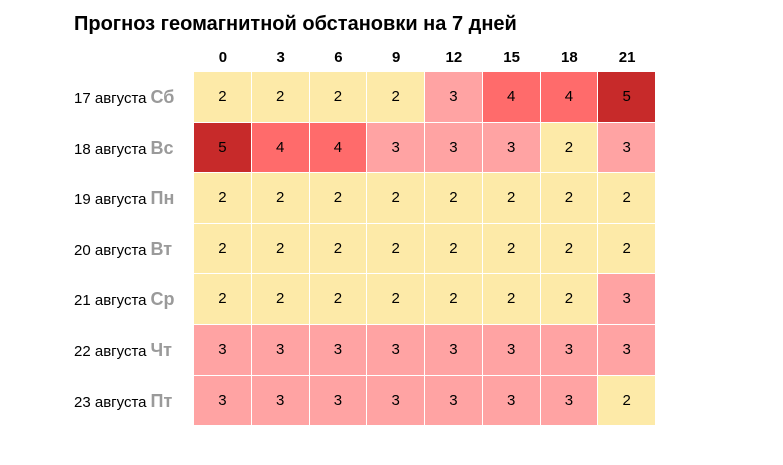 The height and width of the screenshot is (465, 783). Describe the element at coordinates (569, 57) in the screenshot. I see `column-header: 18` at that location.